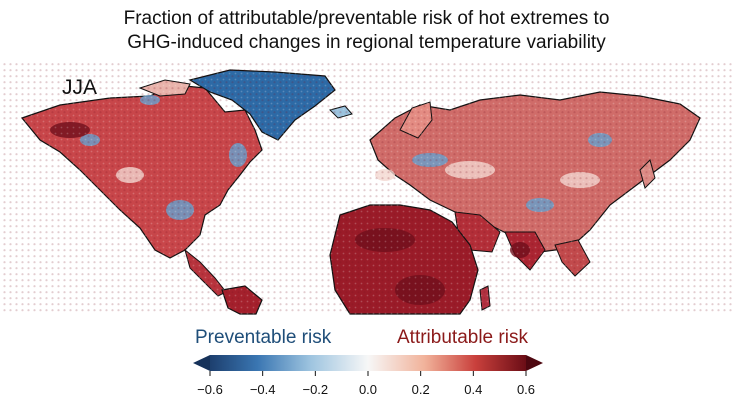  I want to click on colorbar-ticks: −0.6 −0.4 −0.2 0.0 0.2 0.4 0.6, so click(366, 384).